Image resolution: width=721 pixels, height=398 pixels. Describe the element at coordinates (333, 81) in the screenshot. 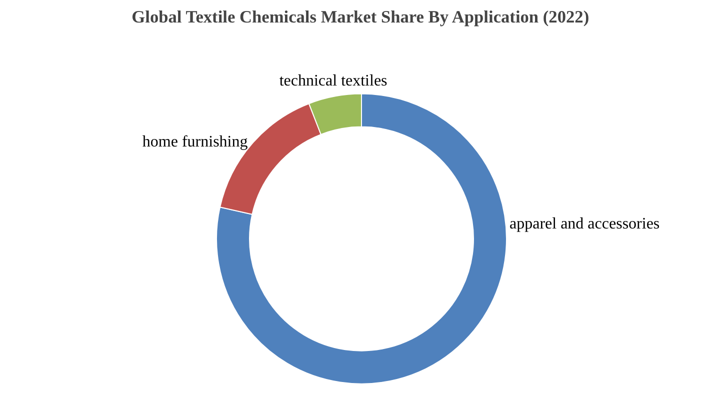

I see `slice-label: technical textiles` at that location.